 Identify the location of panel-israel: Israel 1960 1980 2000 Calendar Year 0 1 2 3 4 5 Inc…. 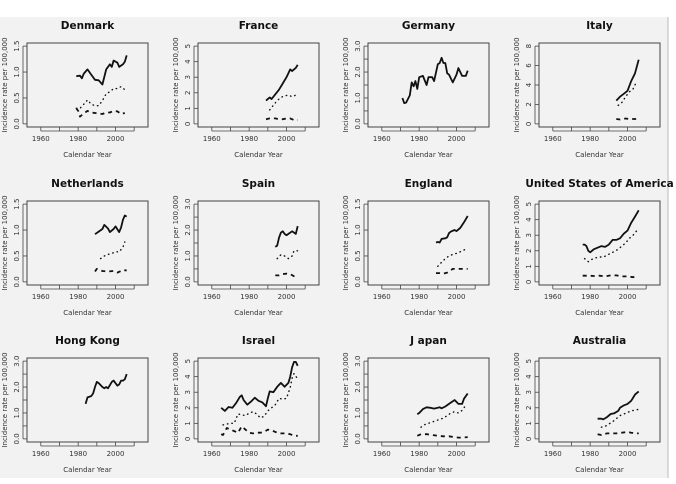
(246, 404).